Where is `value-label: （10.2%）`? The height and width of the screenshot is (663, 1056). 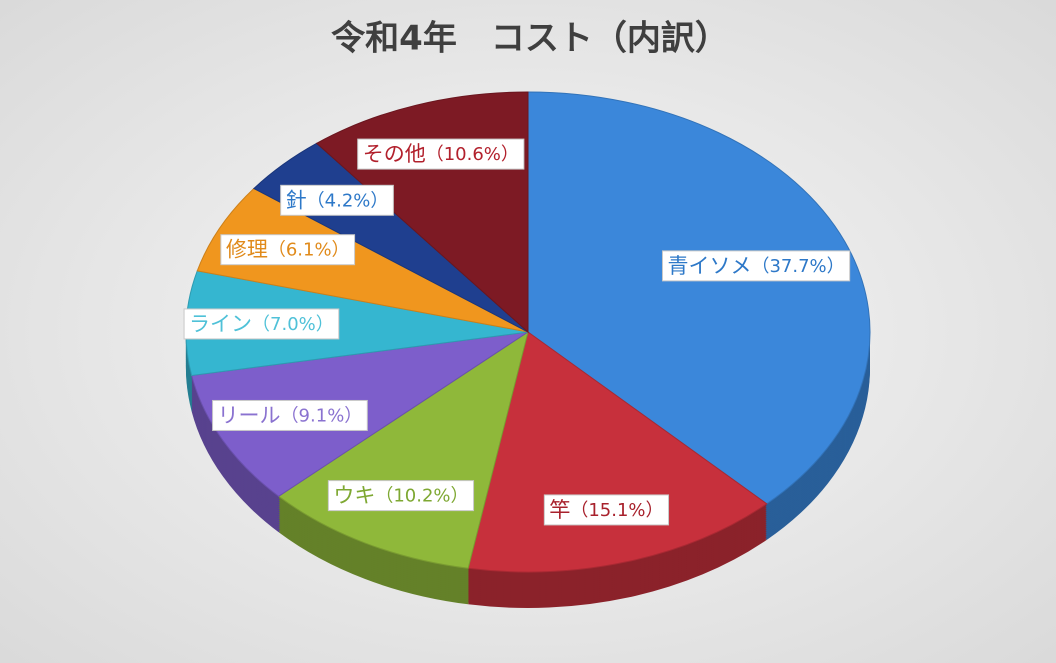
value-label: （10.2%） is located at coordinates (421, 496).